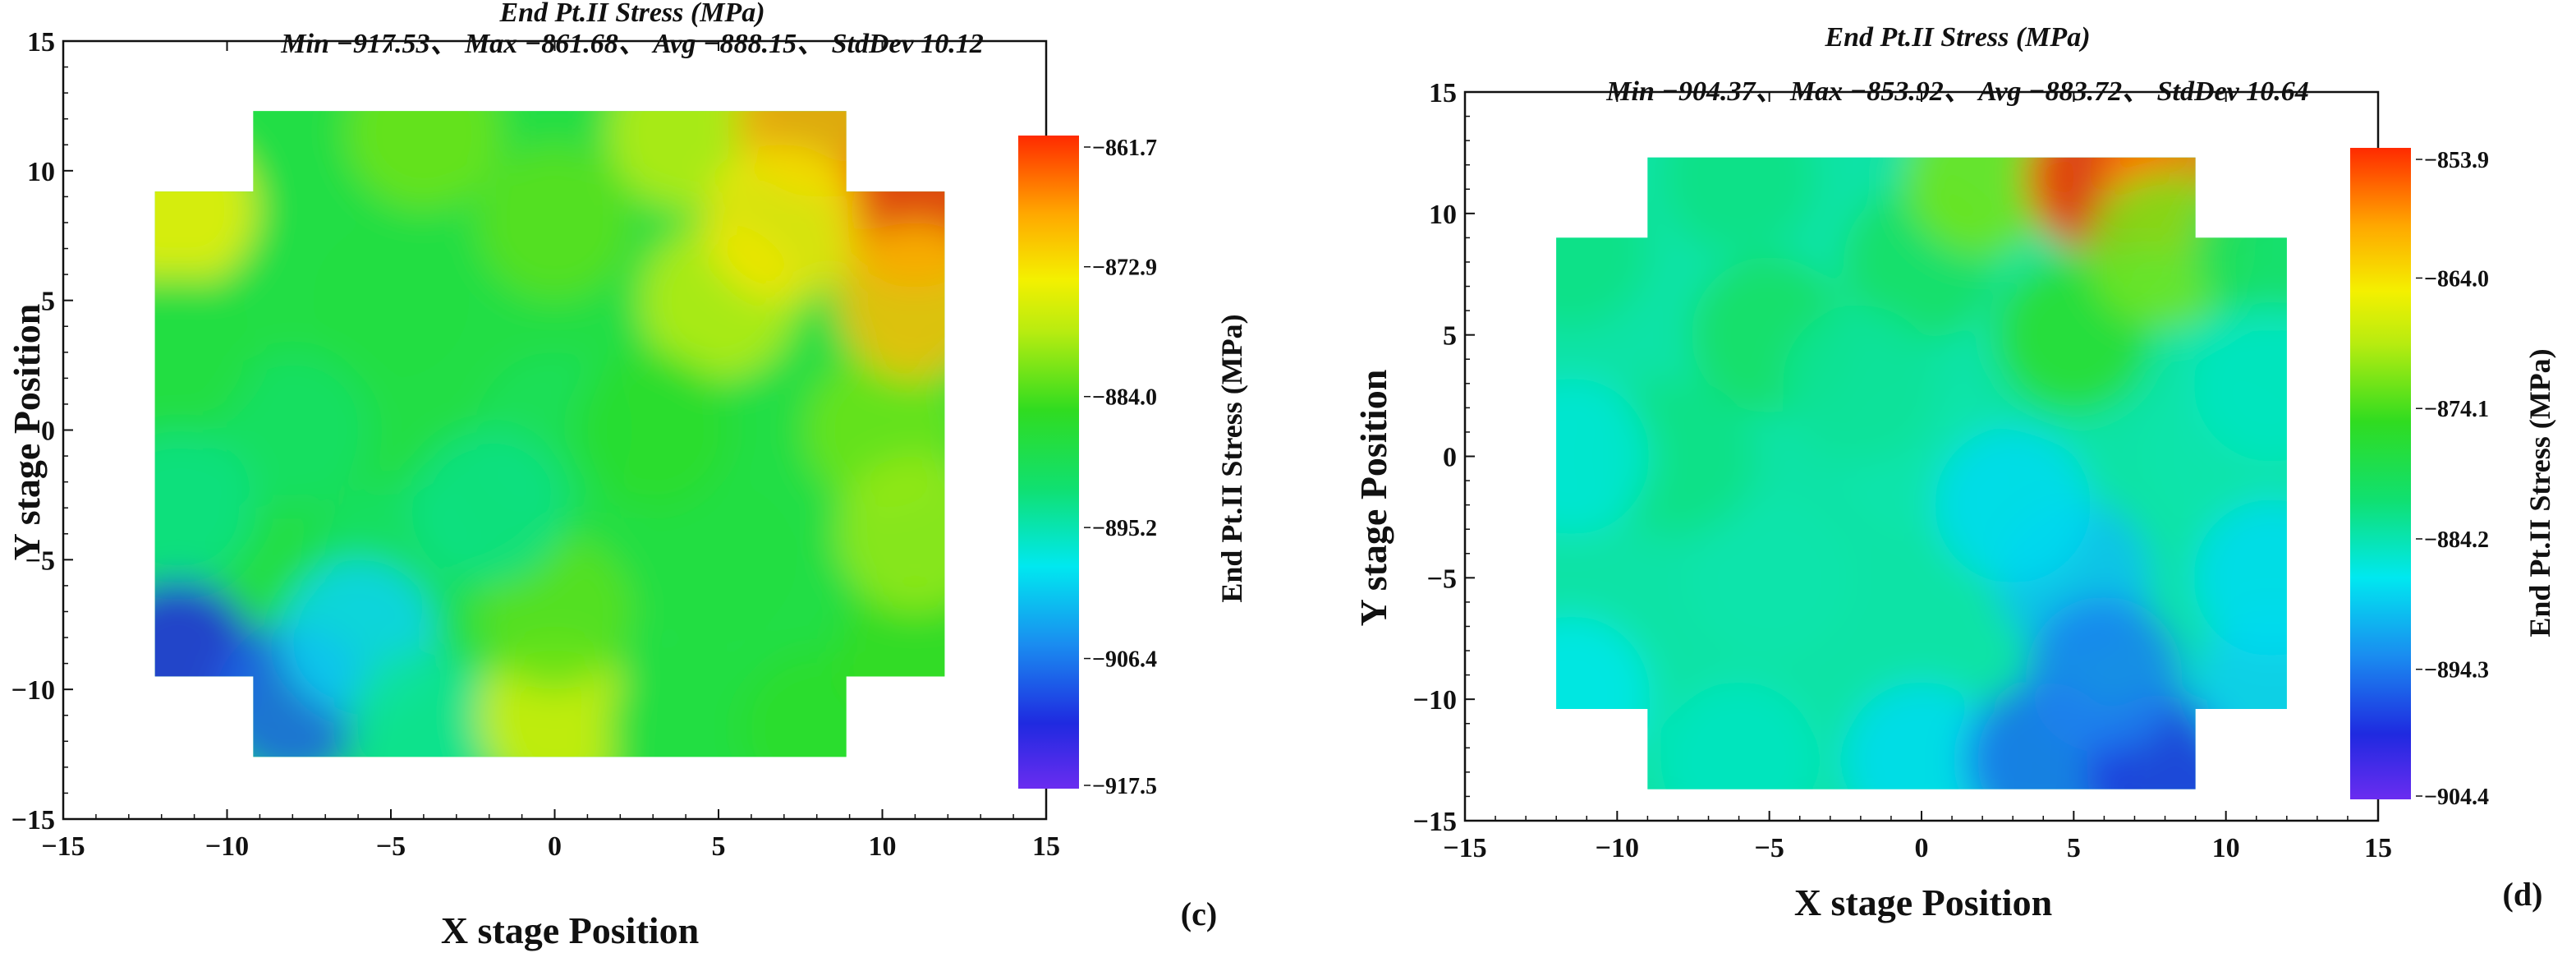 Image resolution: width=2576 pixels, height=962 pixels. Describe the element at coordinates (2452, 479) in the screenshot. I see `panel-d-colorbar-ticks: −853.9 −864.0 −874.1 −884.2 −894.3 −904.4` at that location.